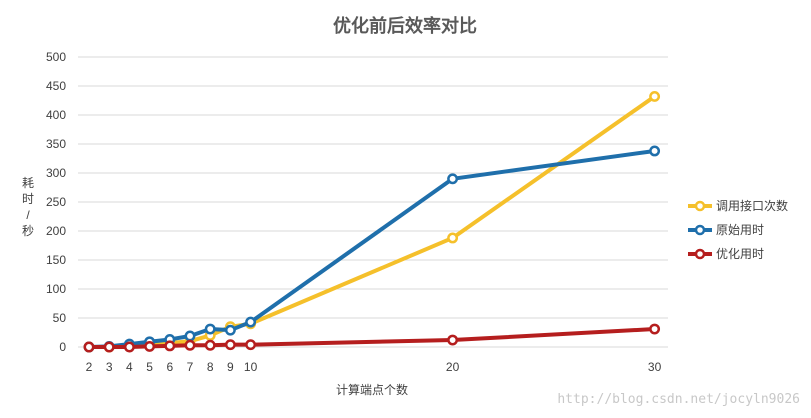 The image size is (811, 418). Describe the element at coordinates (56, 173) in the screenshot. I see `y-tick-label: 300` at that location.